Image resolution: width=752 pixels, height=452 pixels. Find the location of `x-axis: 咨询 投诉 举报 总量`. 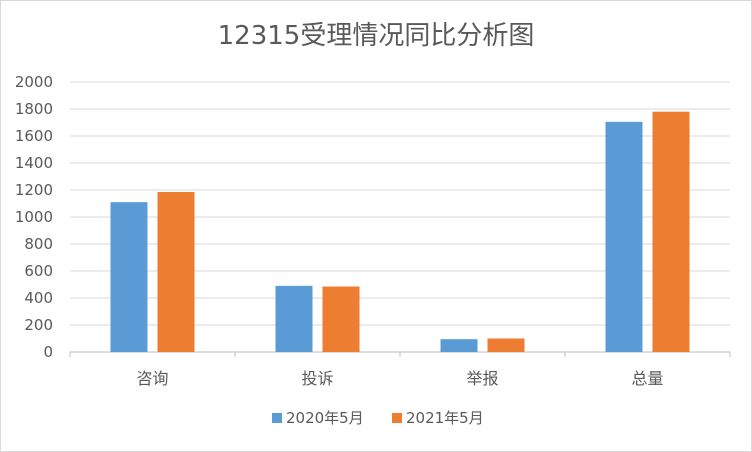

x-axis: 咨询 投诉 举报 总量 is located at coordinates (400, 370).